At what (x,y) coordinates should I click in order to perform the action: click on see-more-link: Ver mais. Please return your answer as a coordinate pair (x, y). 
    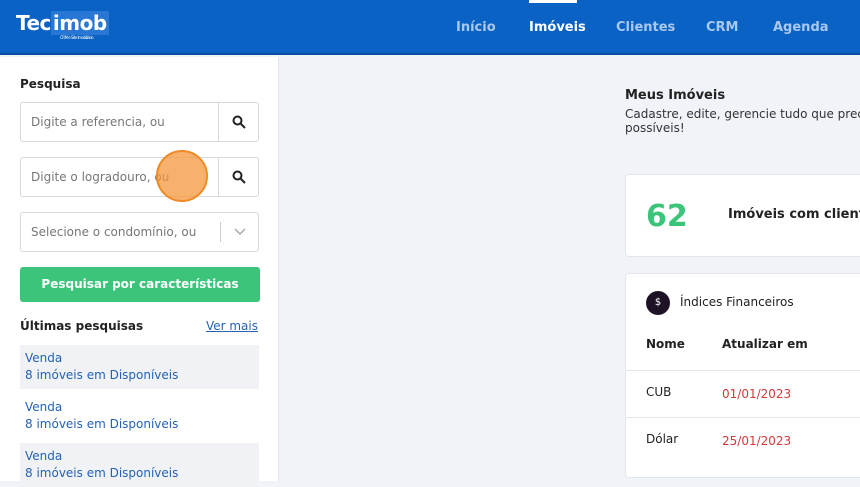
    Looking at the image, I should click on (231, 326).